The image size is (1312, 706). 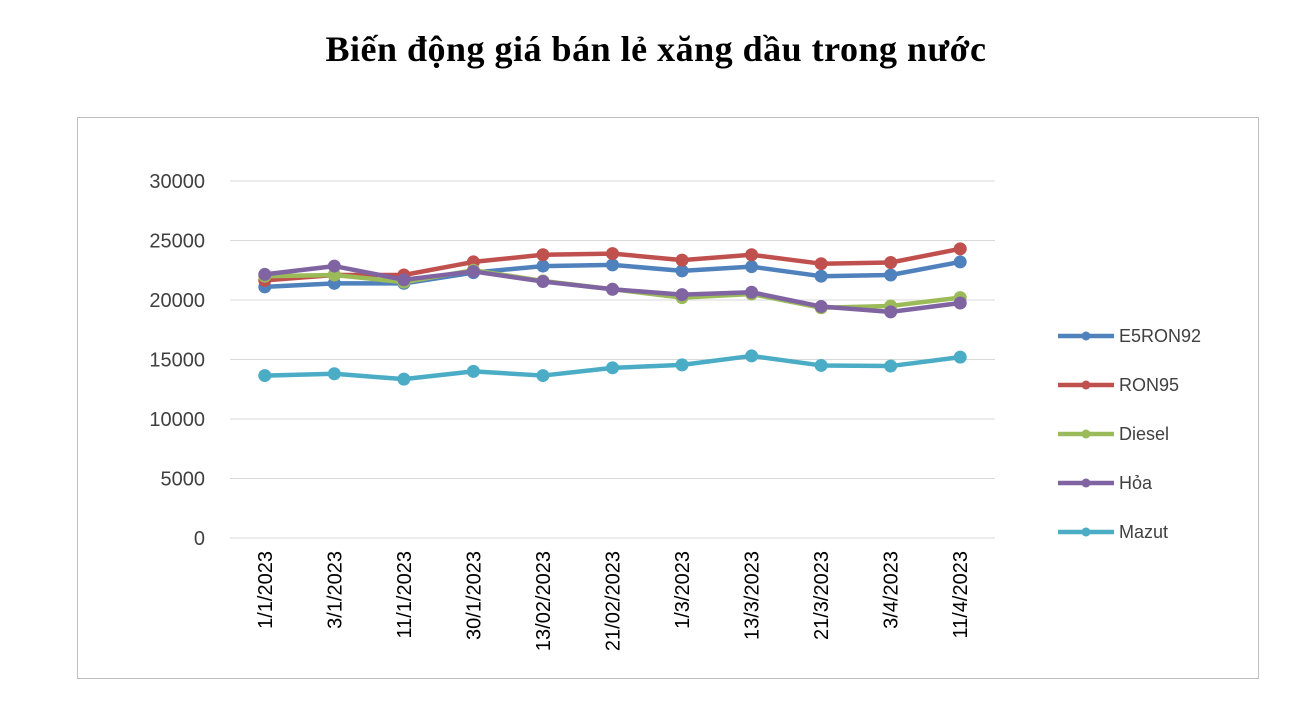 I want to click on legend-item: Mazut, so click(x=1113, y=532).